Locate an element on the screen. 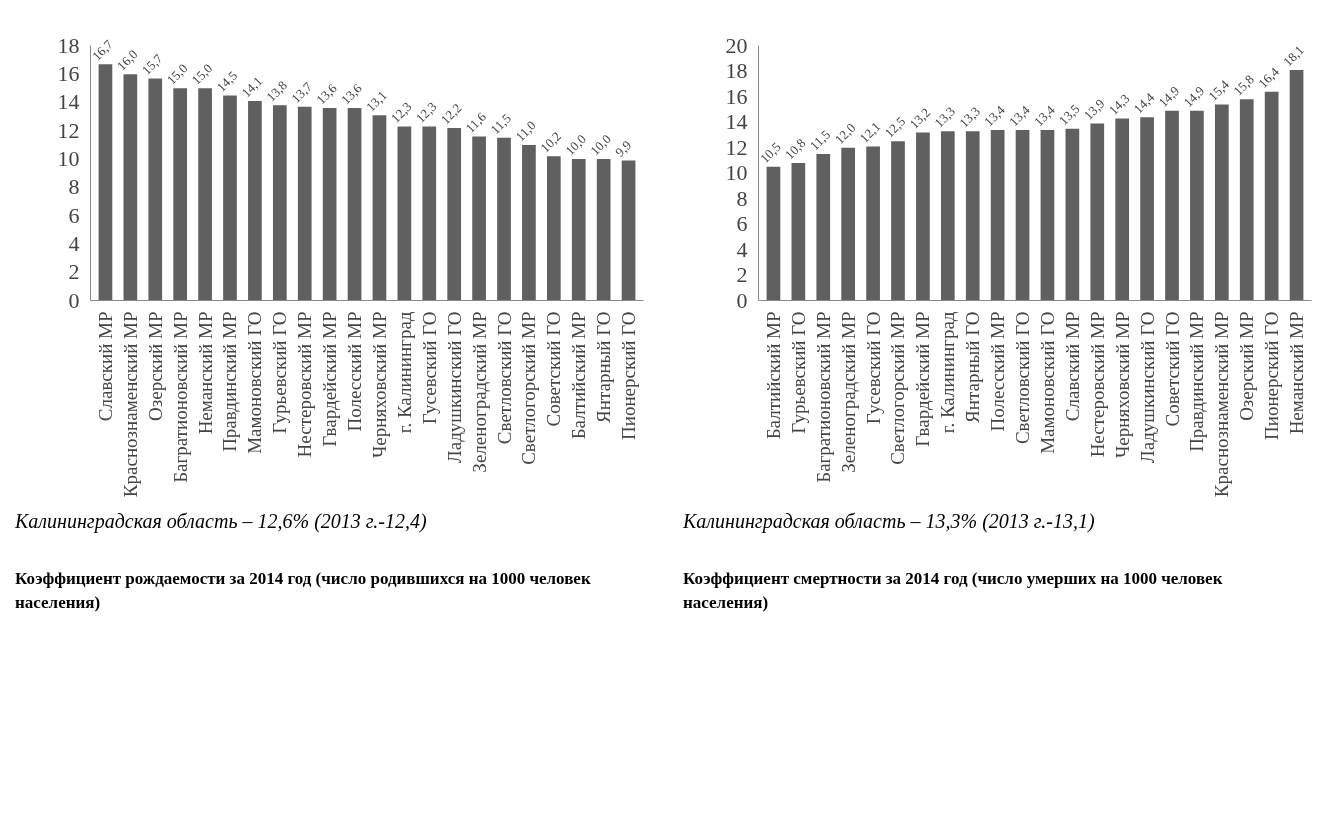 The height and width of the screenshot is (832, 1341). x-tick-label: Гвардейский МР is located at coordinates (330, 379).